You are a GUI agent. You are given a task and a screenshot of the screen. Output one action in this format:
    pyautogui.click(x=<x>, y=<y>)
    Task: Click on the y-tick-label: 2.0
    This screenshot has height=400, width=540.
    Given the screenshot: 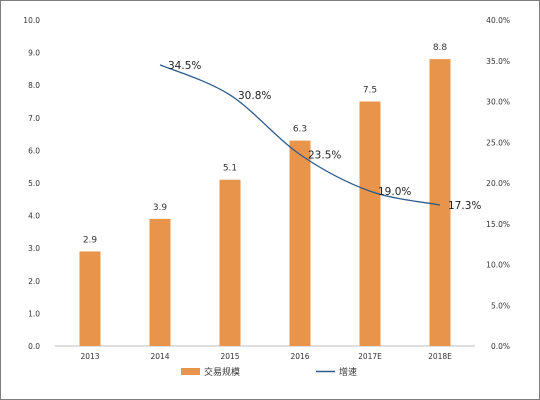 What is the action you would take?
    pyautogui.click(x=34, y=281)
    